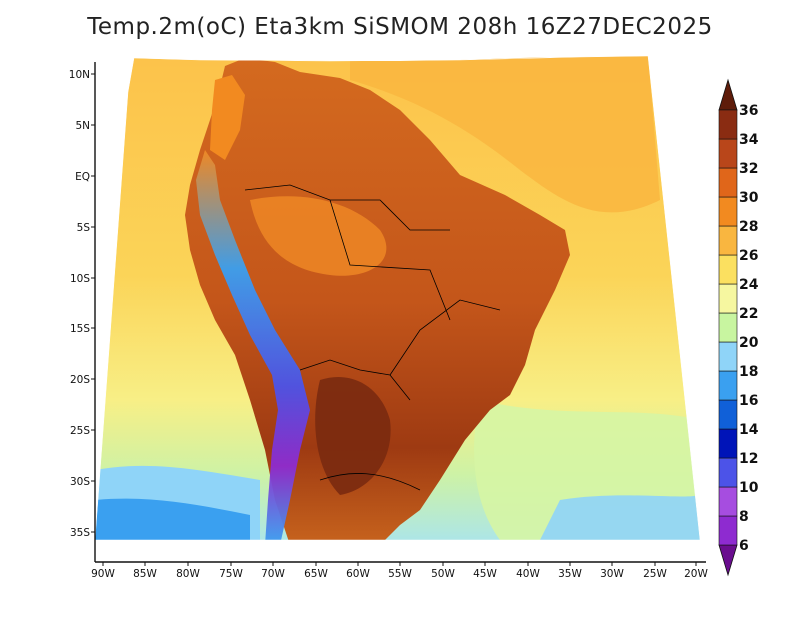 This screenshot has height=618, width=800. What do you see at coordinates (528, 574) in the screenshot?
I see `lon-tick-label: 40W` at bounding box center [528, 574].